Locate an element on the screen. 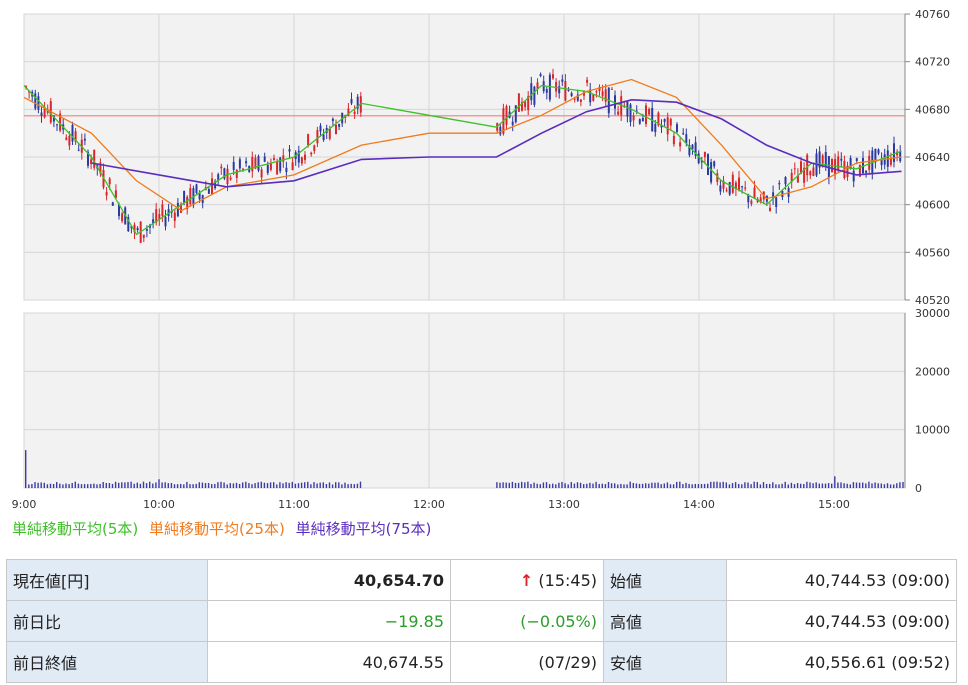 The height and width of the screenshot is (685, 968). time-axis: 9:00 10:00 11:00 12:00 13:00 14:00 15:00 is located at coordinates (431, 504).